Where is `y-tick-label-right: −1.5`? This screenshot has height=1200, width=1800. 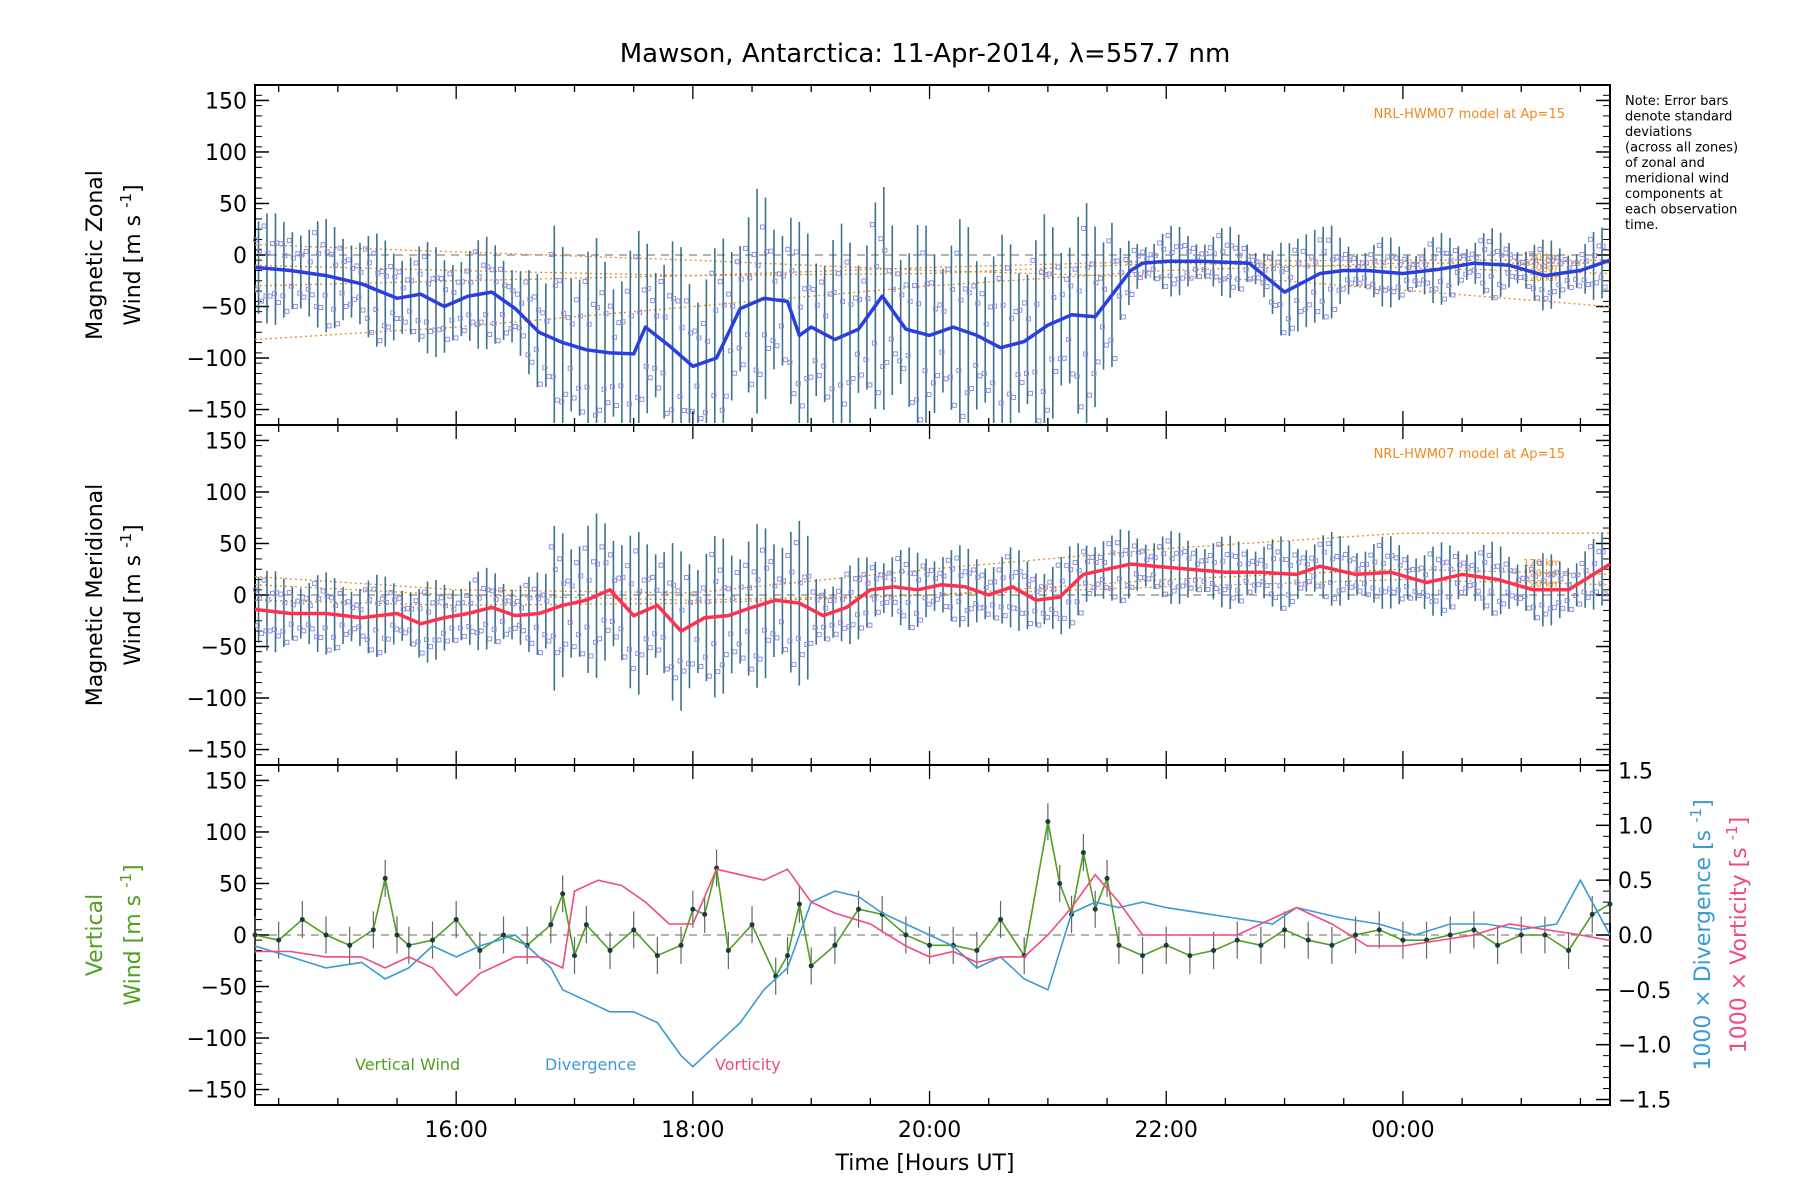
y-tick-label-right: −1.5 is located at coordinates (1644, 1101).